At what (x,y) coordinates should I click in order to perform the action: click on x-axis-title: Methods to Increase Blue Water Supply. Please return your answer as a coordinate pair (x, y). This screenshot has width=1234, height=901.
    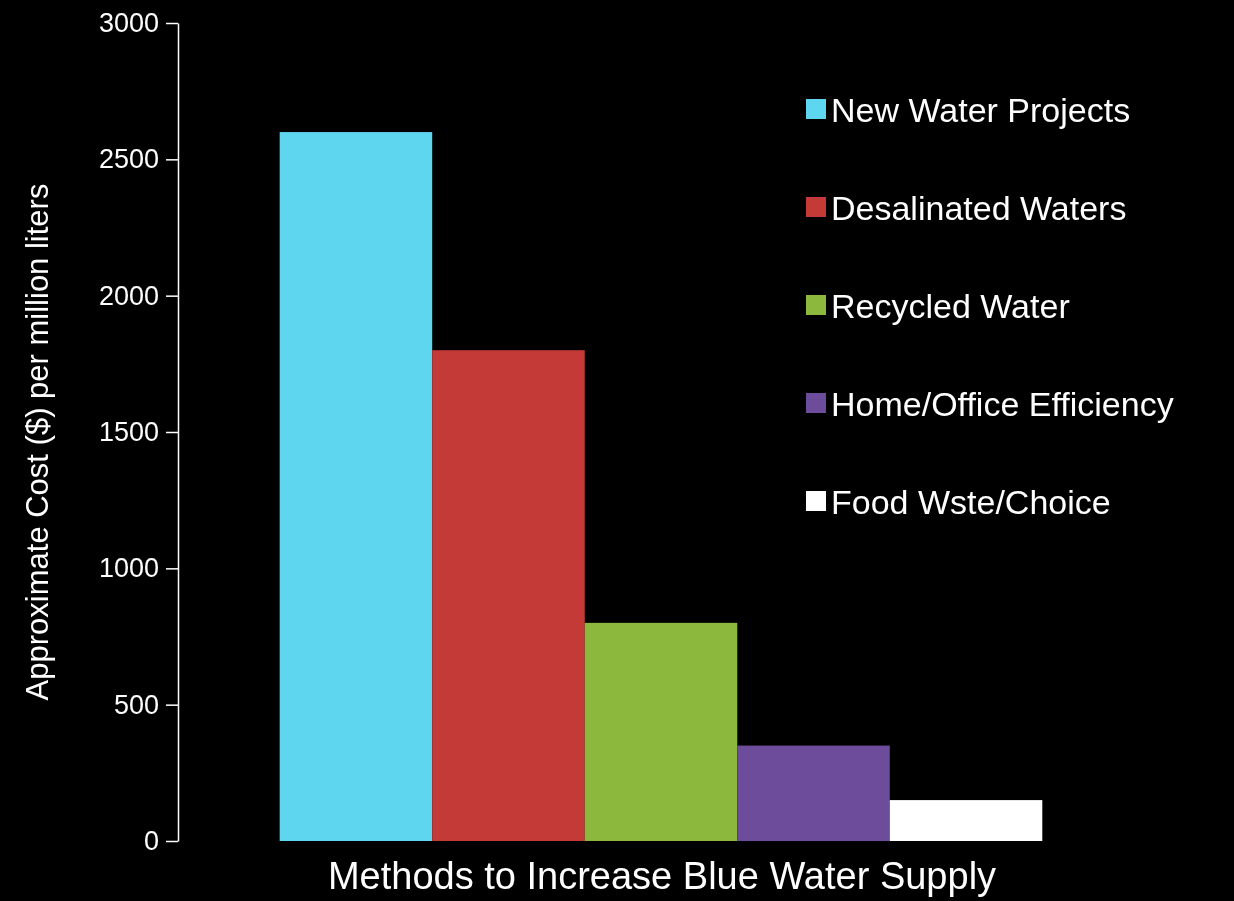
    Looking at the image, I should click on (662, 876).